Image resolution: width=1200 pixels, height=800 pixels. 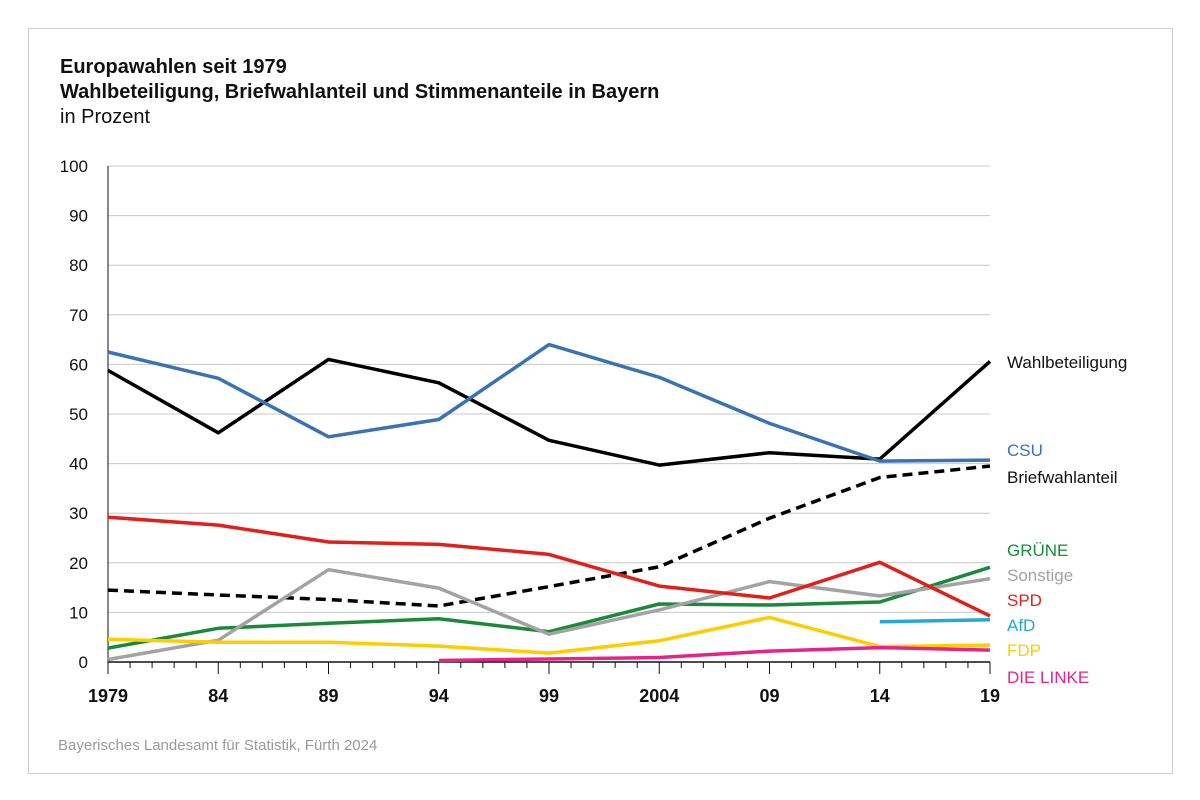 What do you see at coordinates (1037, 550) in the screenshot?
I see `series-label-grüne: GRÜNE` at bounding box center [1037, 550].